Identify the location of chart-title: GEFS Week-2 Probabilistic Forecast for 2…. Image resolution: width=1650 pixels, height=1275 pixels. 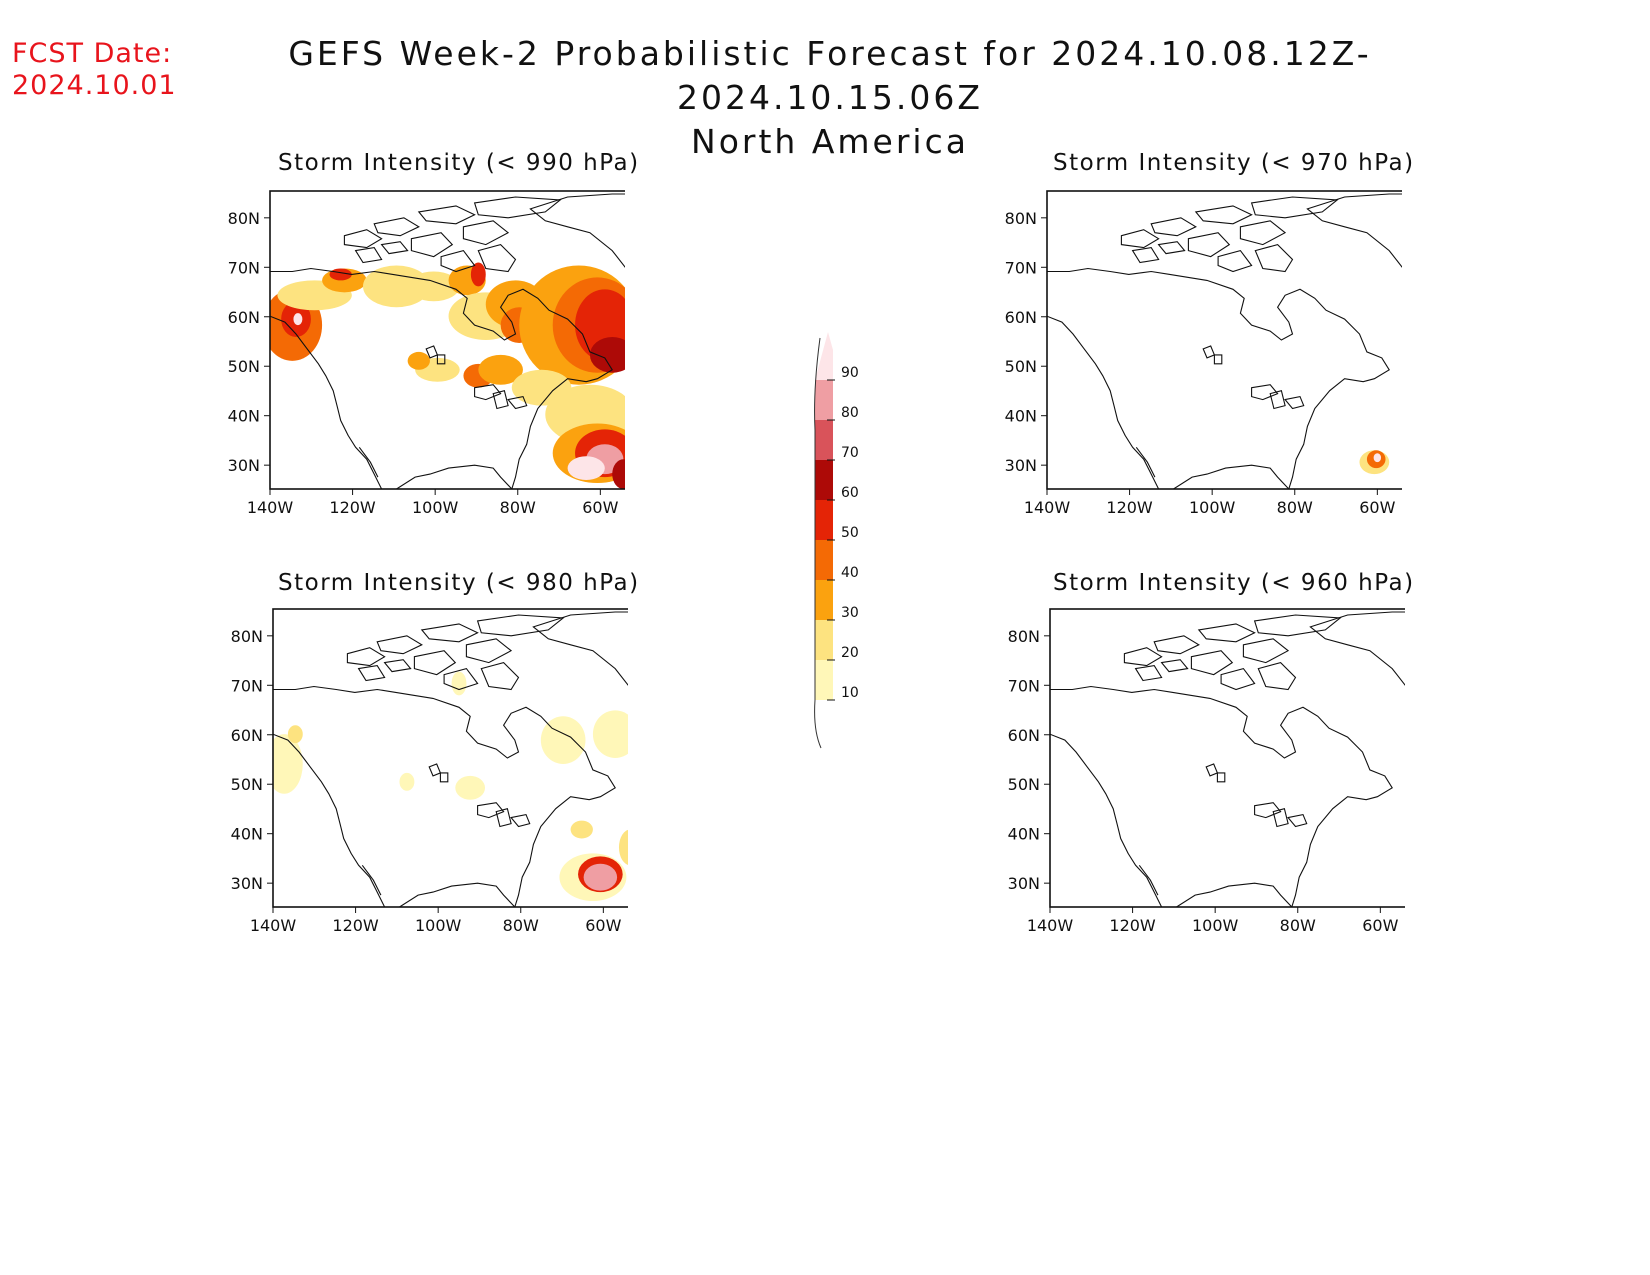
(830, 98).